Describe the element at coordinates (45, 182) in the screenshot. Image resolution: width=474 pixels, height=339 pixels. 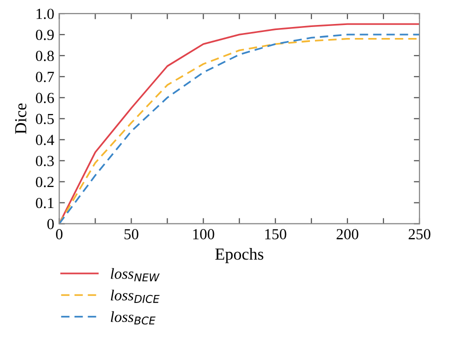
I see `y-tick-label: 0.2` at that location.